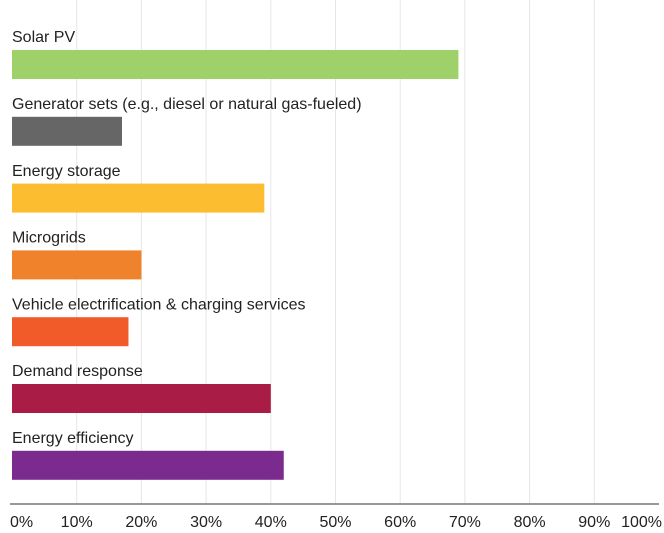 Image resolution: width=664 pixels, height=533 pixels. Describe the element at coordinates (49, 238) in the screenshot. I see `category-label: Microgrids` at that location.